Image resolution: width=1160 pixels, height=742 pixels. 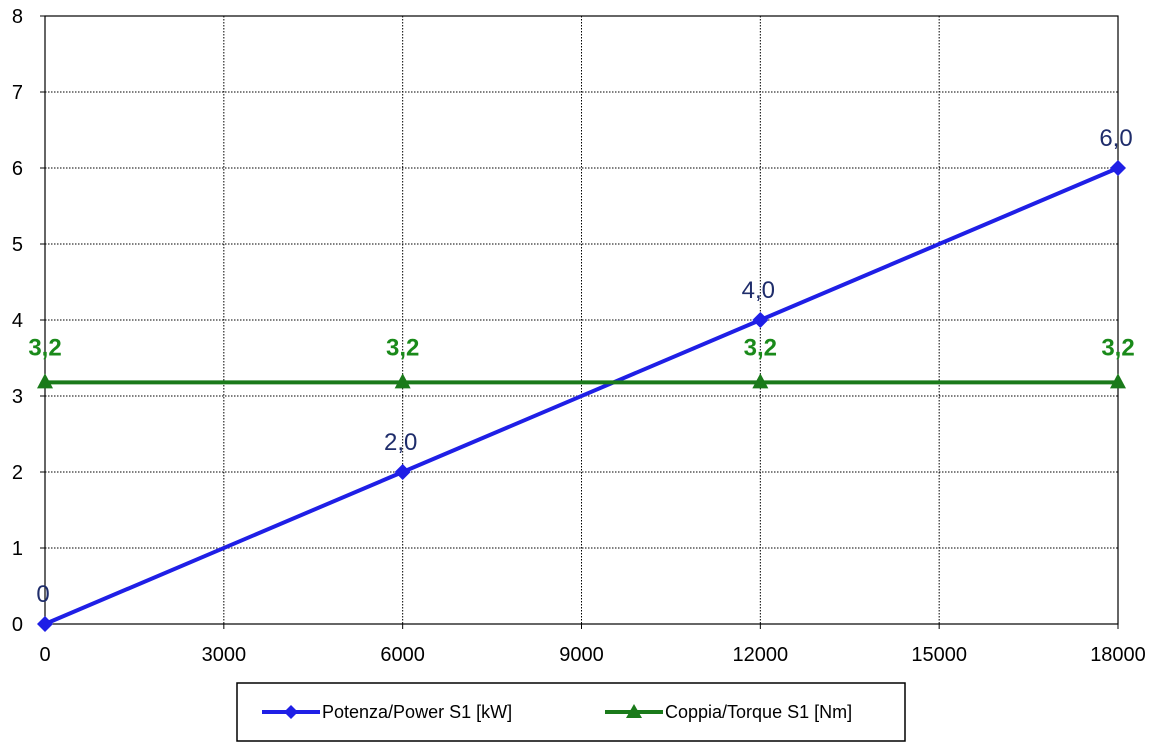 I want to click on x-tick-label: 12000, so click(x=761, y=655).